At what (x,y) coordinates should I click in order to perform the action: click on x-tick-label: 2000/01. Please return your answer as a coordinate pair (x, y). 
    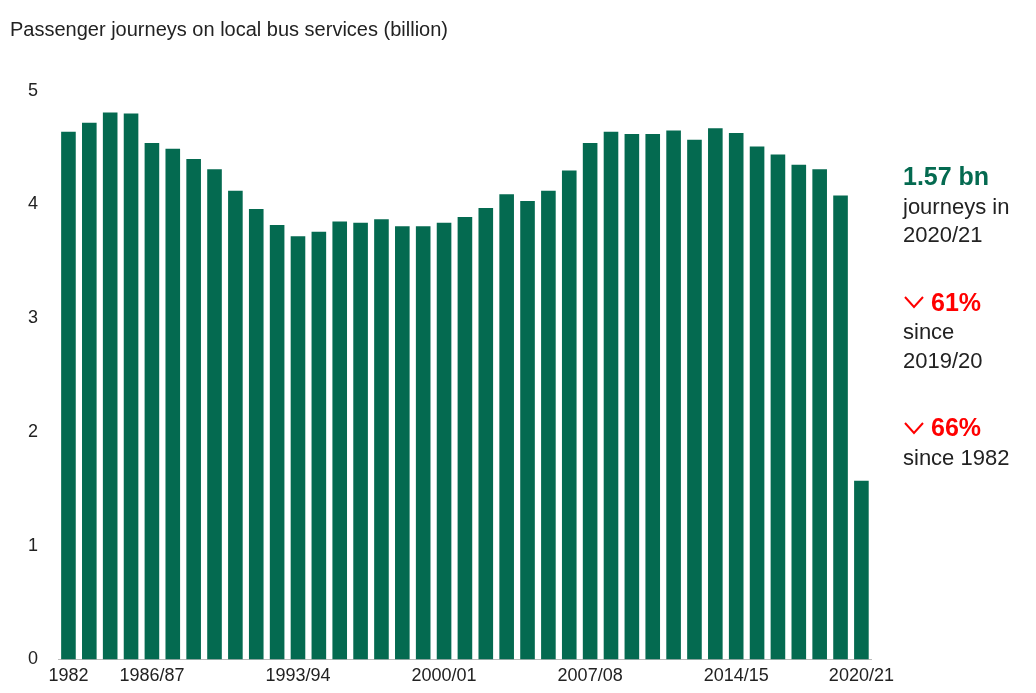
    Looking at the image, I should click on (444, 675).